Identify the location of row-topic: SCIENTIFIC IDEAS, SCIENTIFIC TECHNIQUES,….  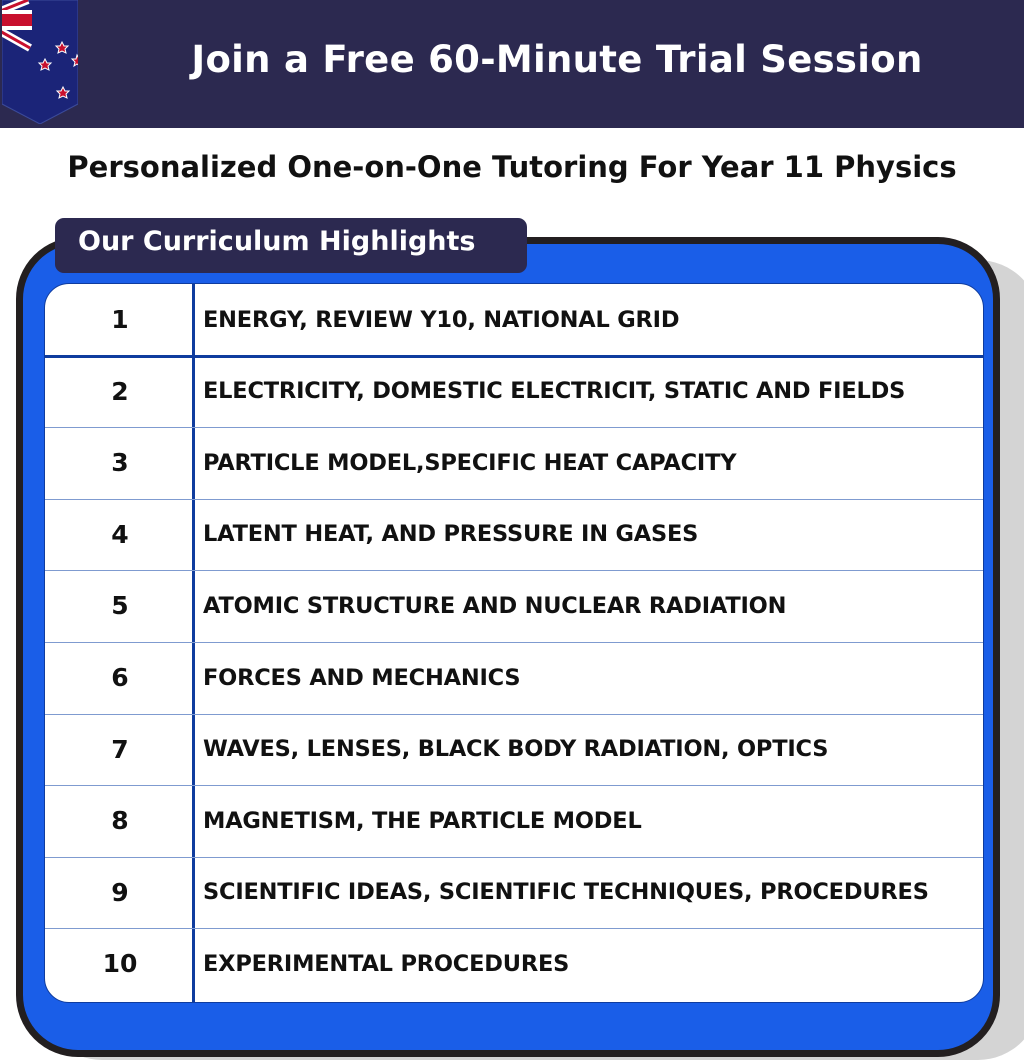
(566, 892).